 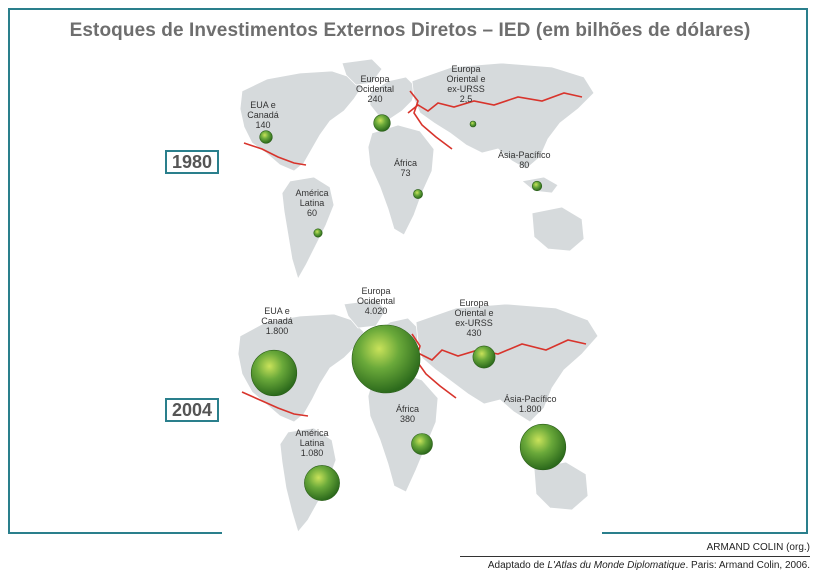 I want to click on year-label-1980: 1980, so click(x=192, y=162).